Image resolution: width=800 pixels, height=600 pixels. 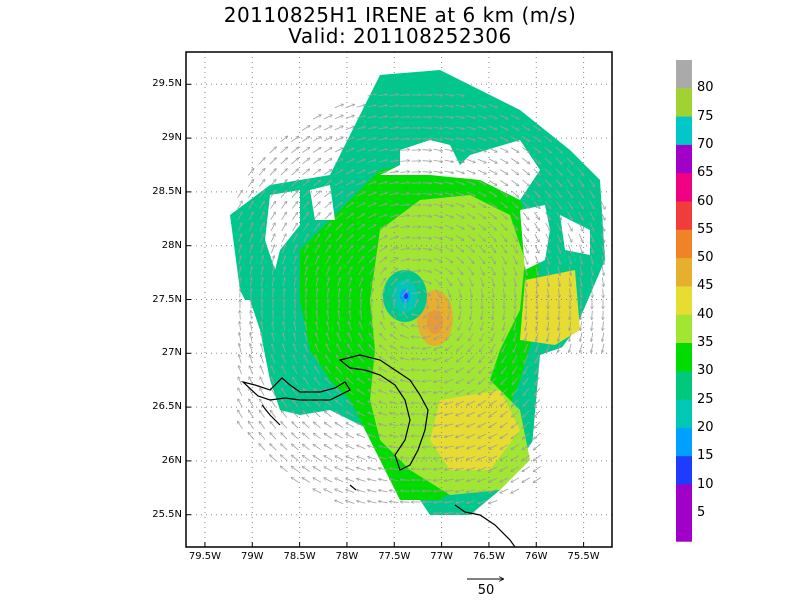 I want to click on coastline-island, so click(x=271, y=415).